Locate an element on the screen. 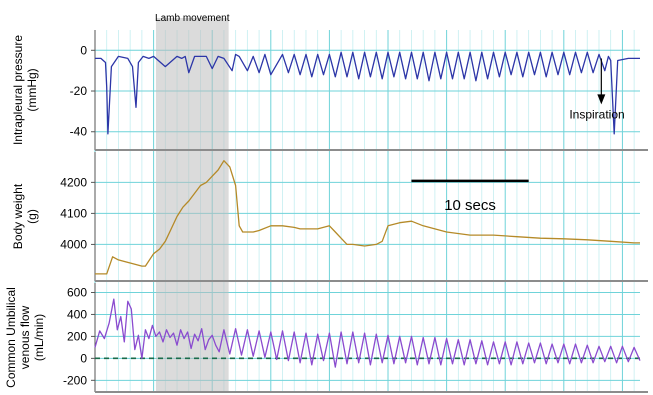 The height and width of the screenshot is (395, 653). y-axis-label: Body weight(g) is located at coordinates (25, 216).